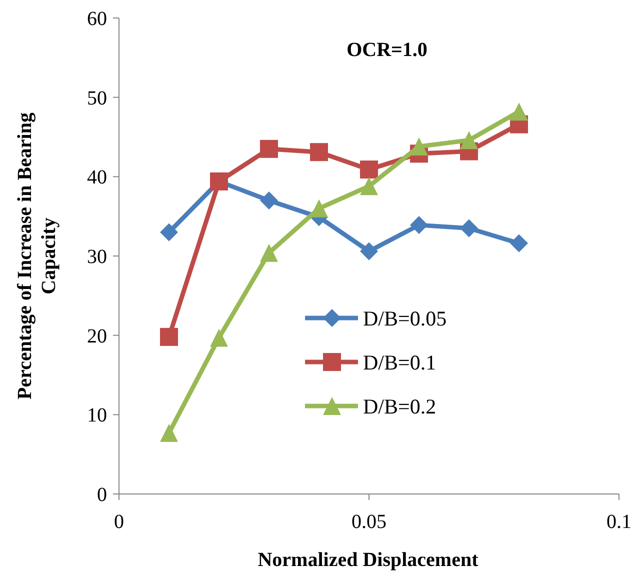 Image resolution: width=636 pixels, height=575 pixels. What do you see at coordinates (399, 362) in the screenshot?
I see `legend-label: D/B=0.1` at bounding box center [399, 362].